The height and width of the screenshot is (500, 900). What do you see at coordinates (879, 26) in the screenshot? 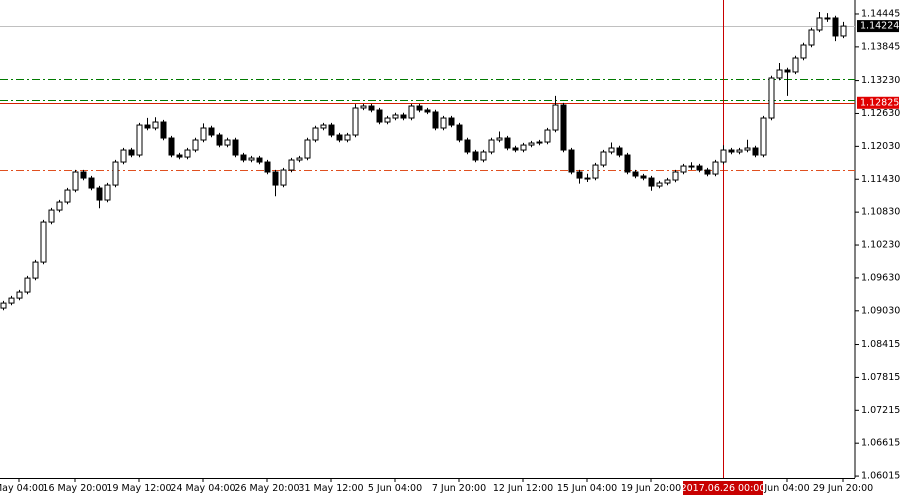
I see `price-label: 1.14224` at bounding box center [879, 26].